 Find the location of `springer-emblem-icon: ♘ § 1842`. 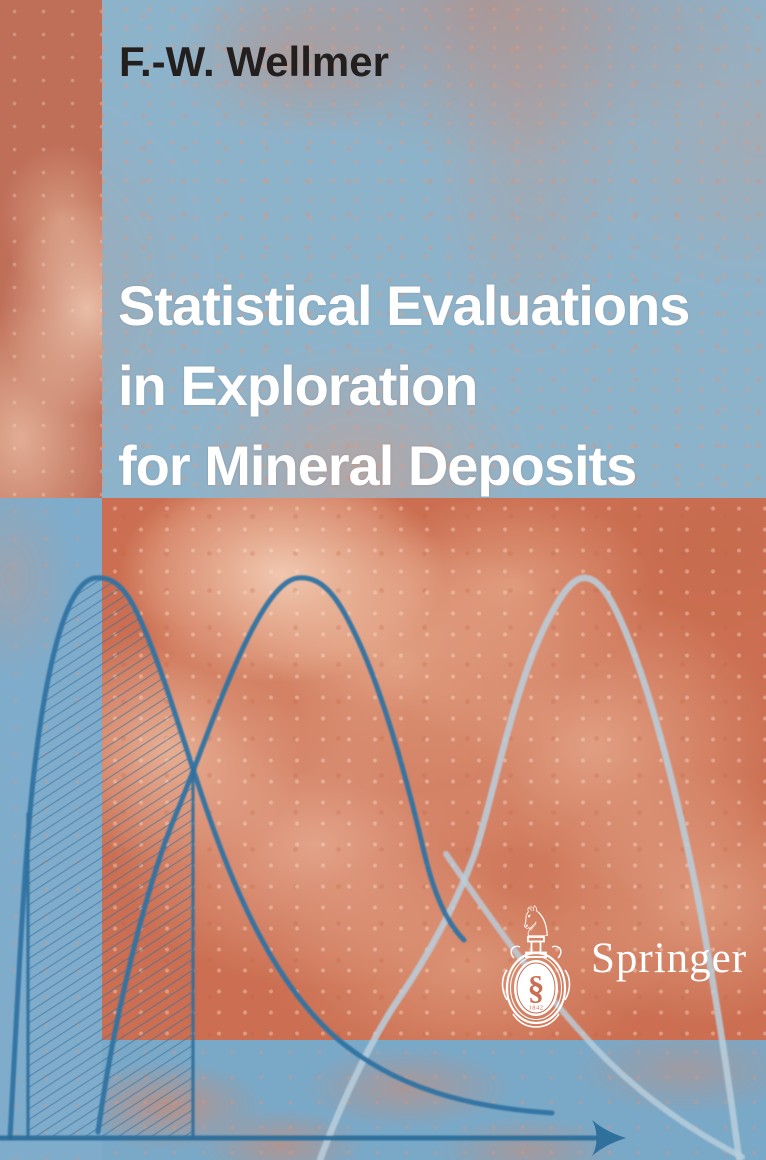

springer-emblem-icon: ♘ § 1842 is located at coordinates (536, 962).